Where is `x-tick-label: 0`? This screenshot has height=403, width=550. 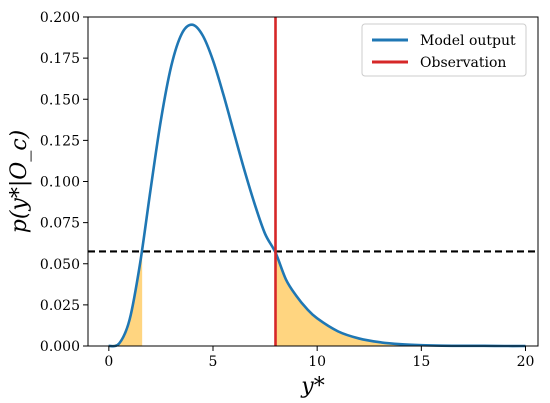 x-tick-label: 0 is located at coordinates (108, 362).